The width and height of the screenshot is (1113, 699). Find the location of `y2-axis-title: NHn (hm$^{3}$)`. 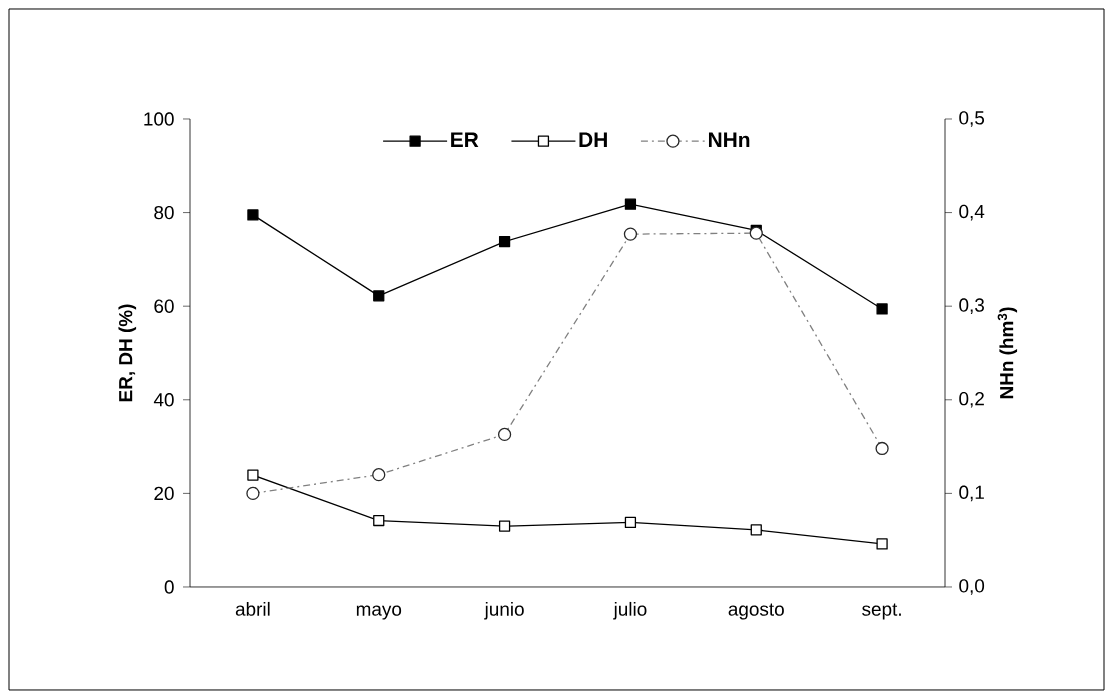

y2-axis-title: NHn (hm$^{3}$) is located at coordinates (1007, 353).